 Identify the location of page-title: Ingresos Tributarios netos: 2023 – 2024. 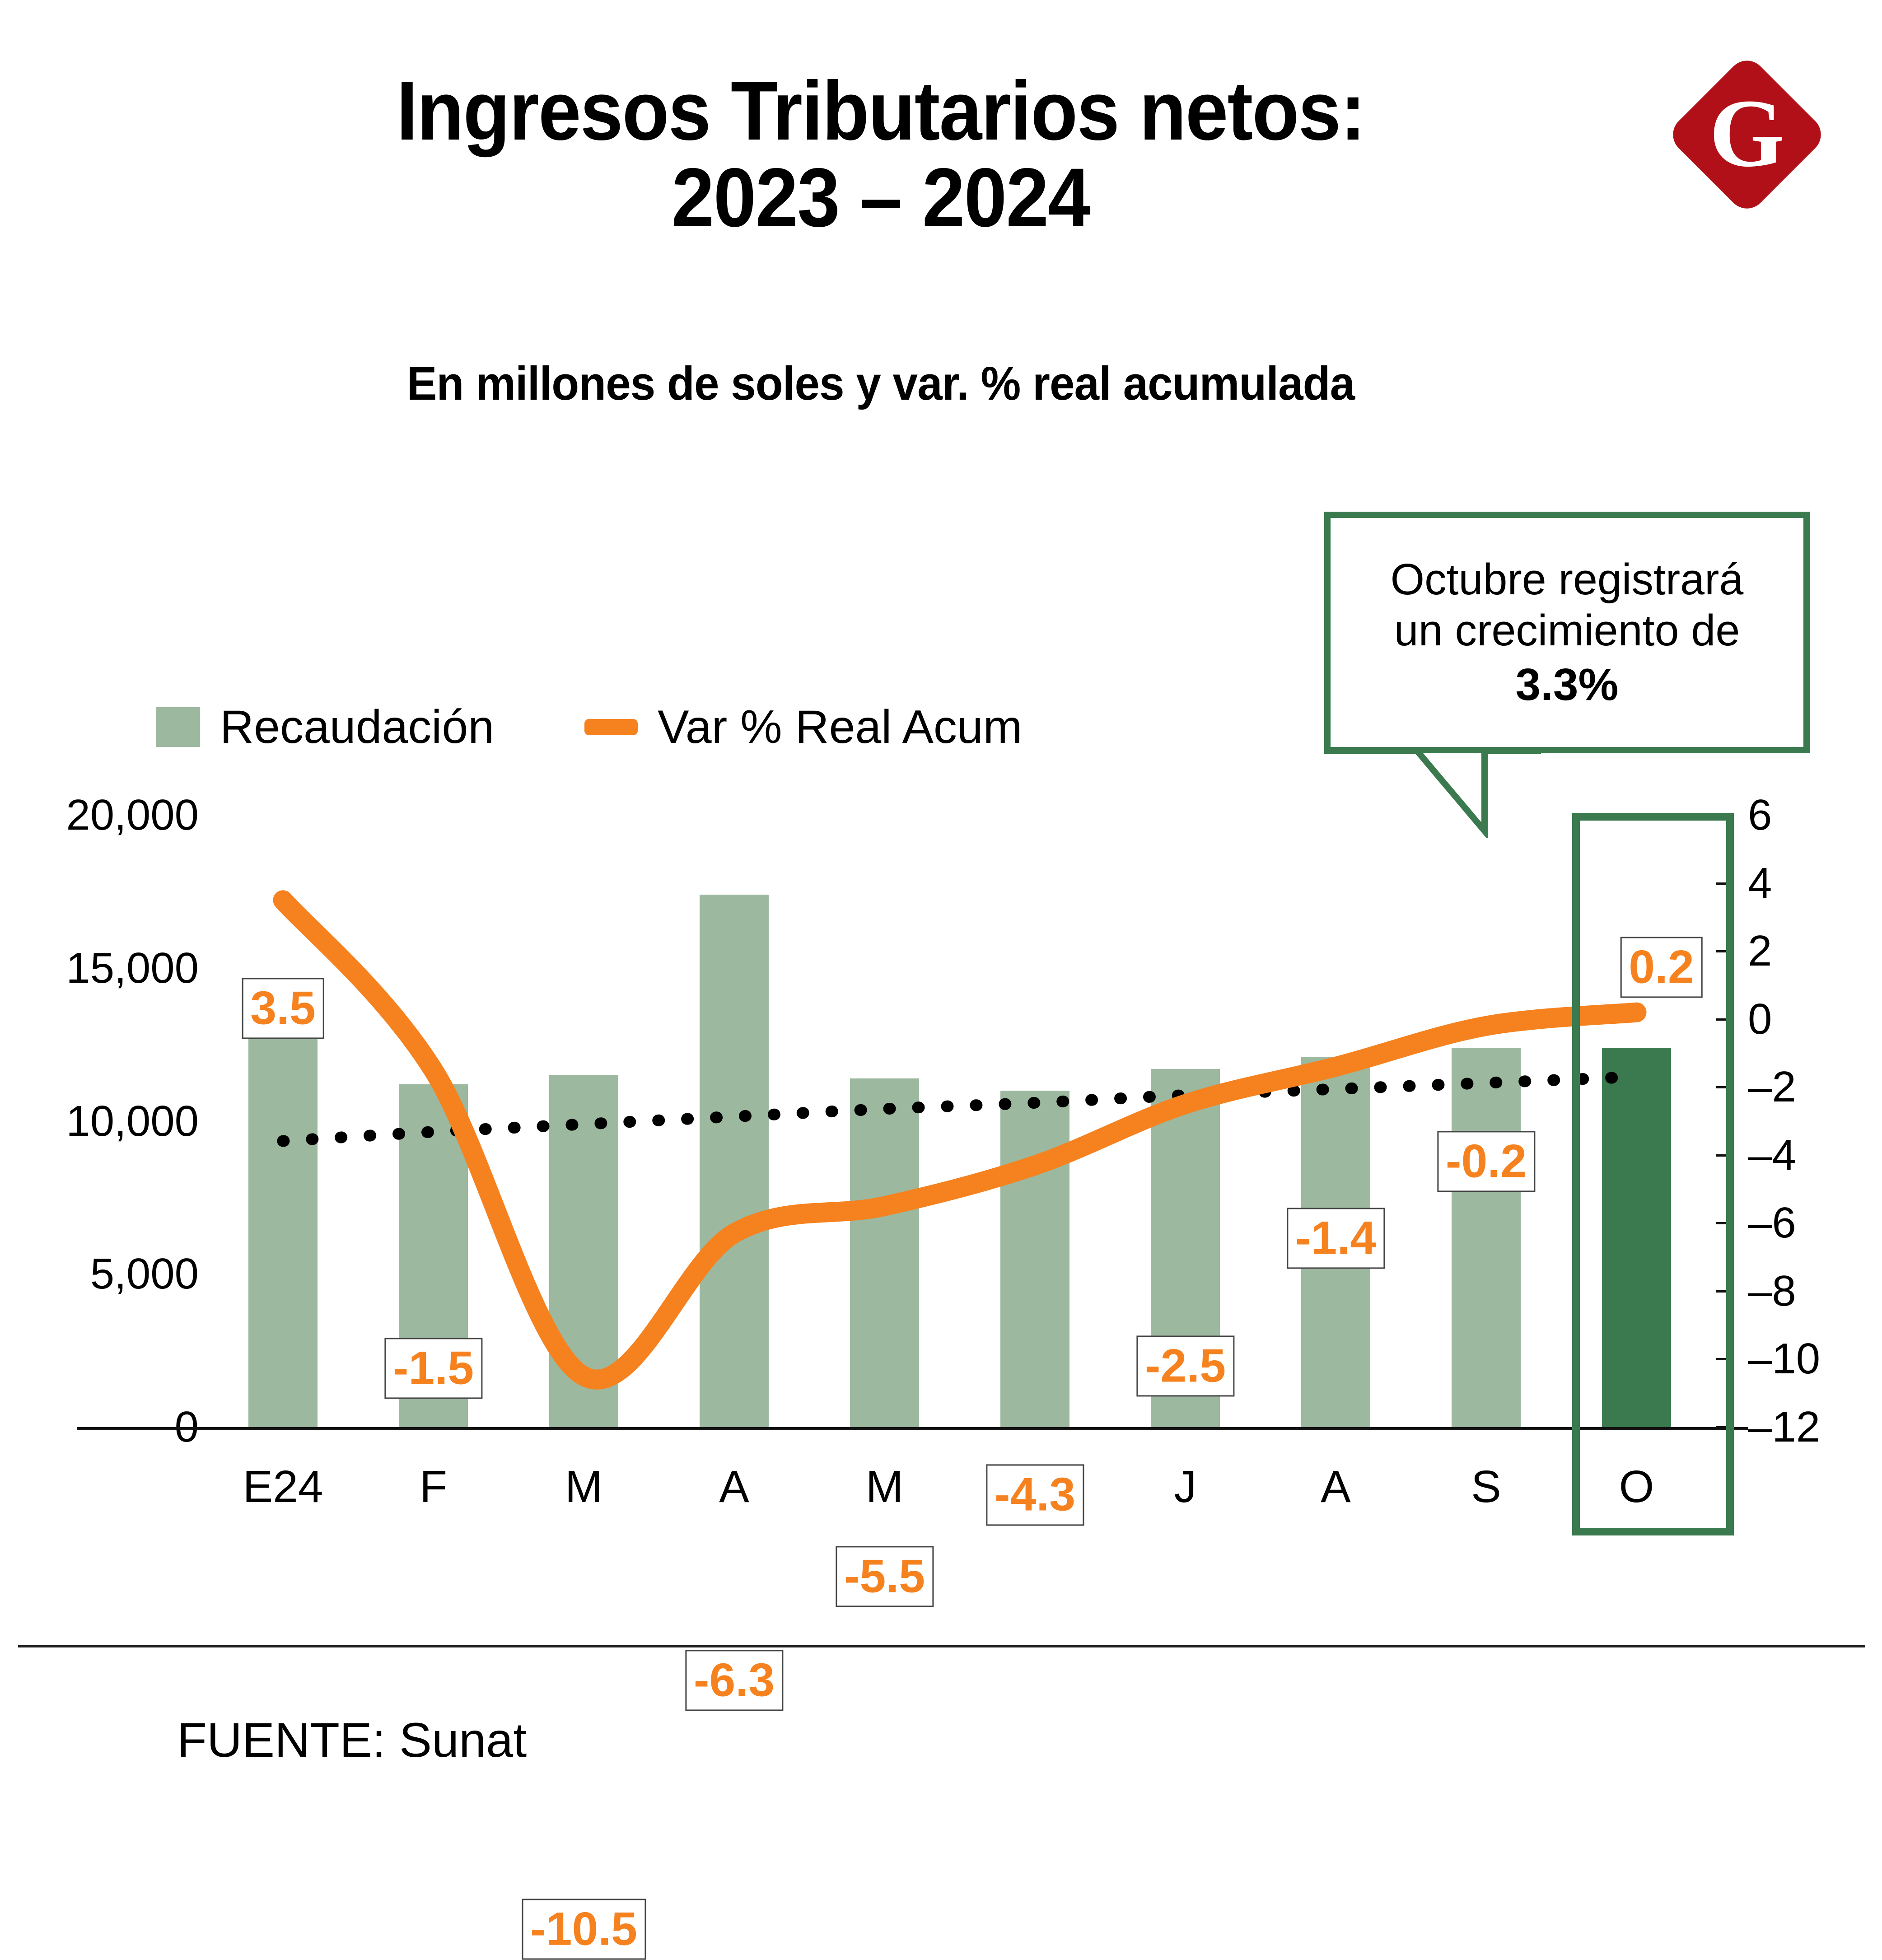
(880, 155).